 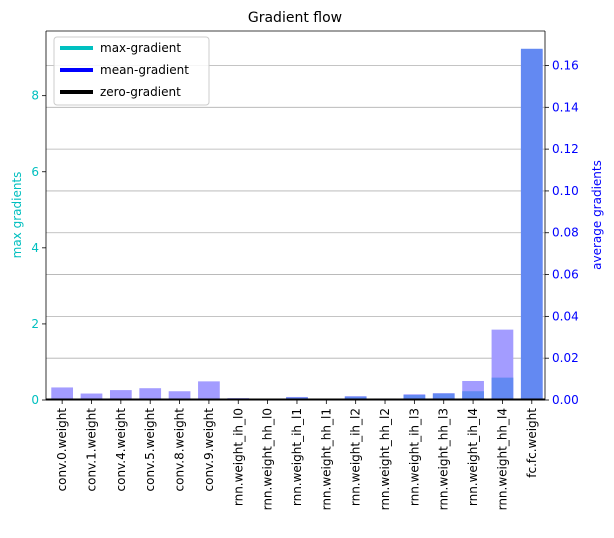 What do you see at coordinates (150, 450) in the screenshot?
I see `x-tick-label: conv.5.weight` at bounding box center [150, 450].